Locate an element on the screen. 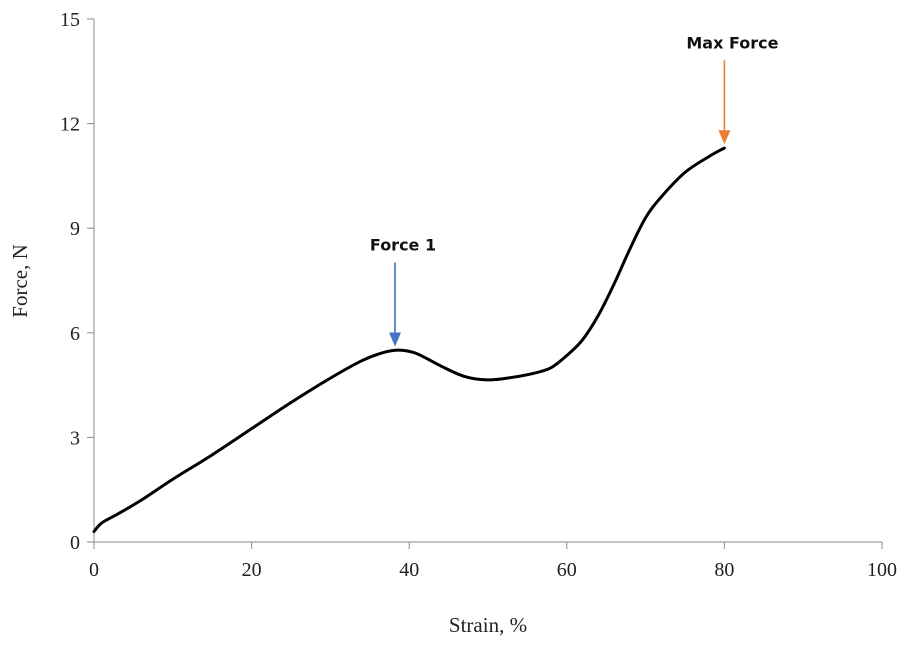 Image resolution: width=911 pixels, height=646 pixels. x-axis-title: Strain, % is located at coordinates (488, 625).